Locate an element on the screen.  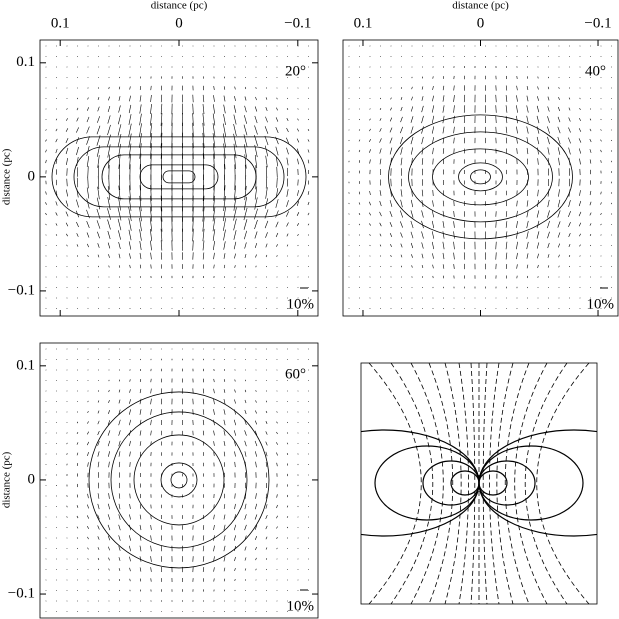
y-tick-label: 0.1 is located at coordinates (25, 62).